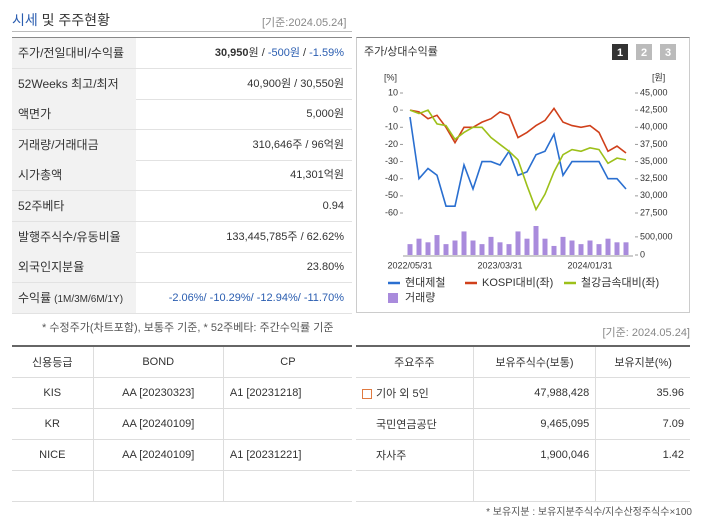 The image size is (702, 525). I want to click on table-cell: 35.96, so click(642, 393).